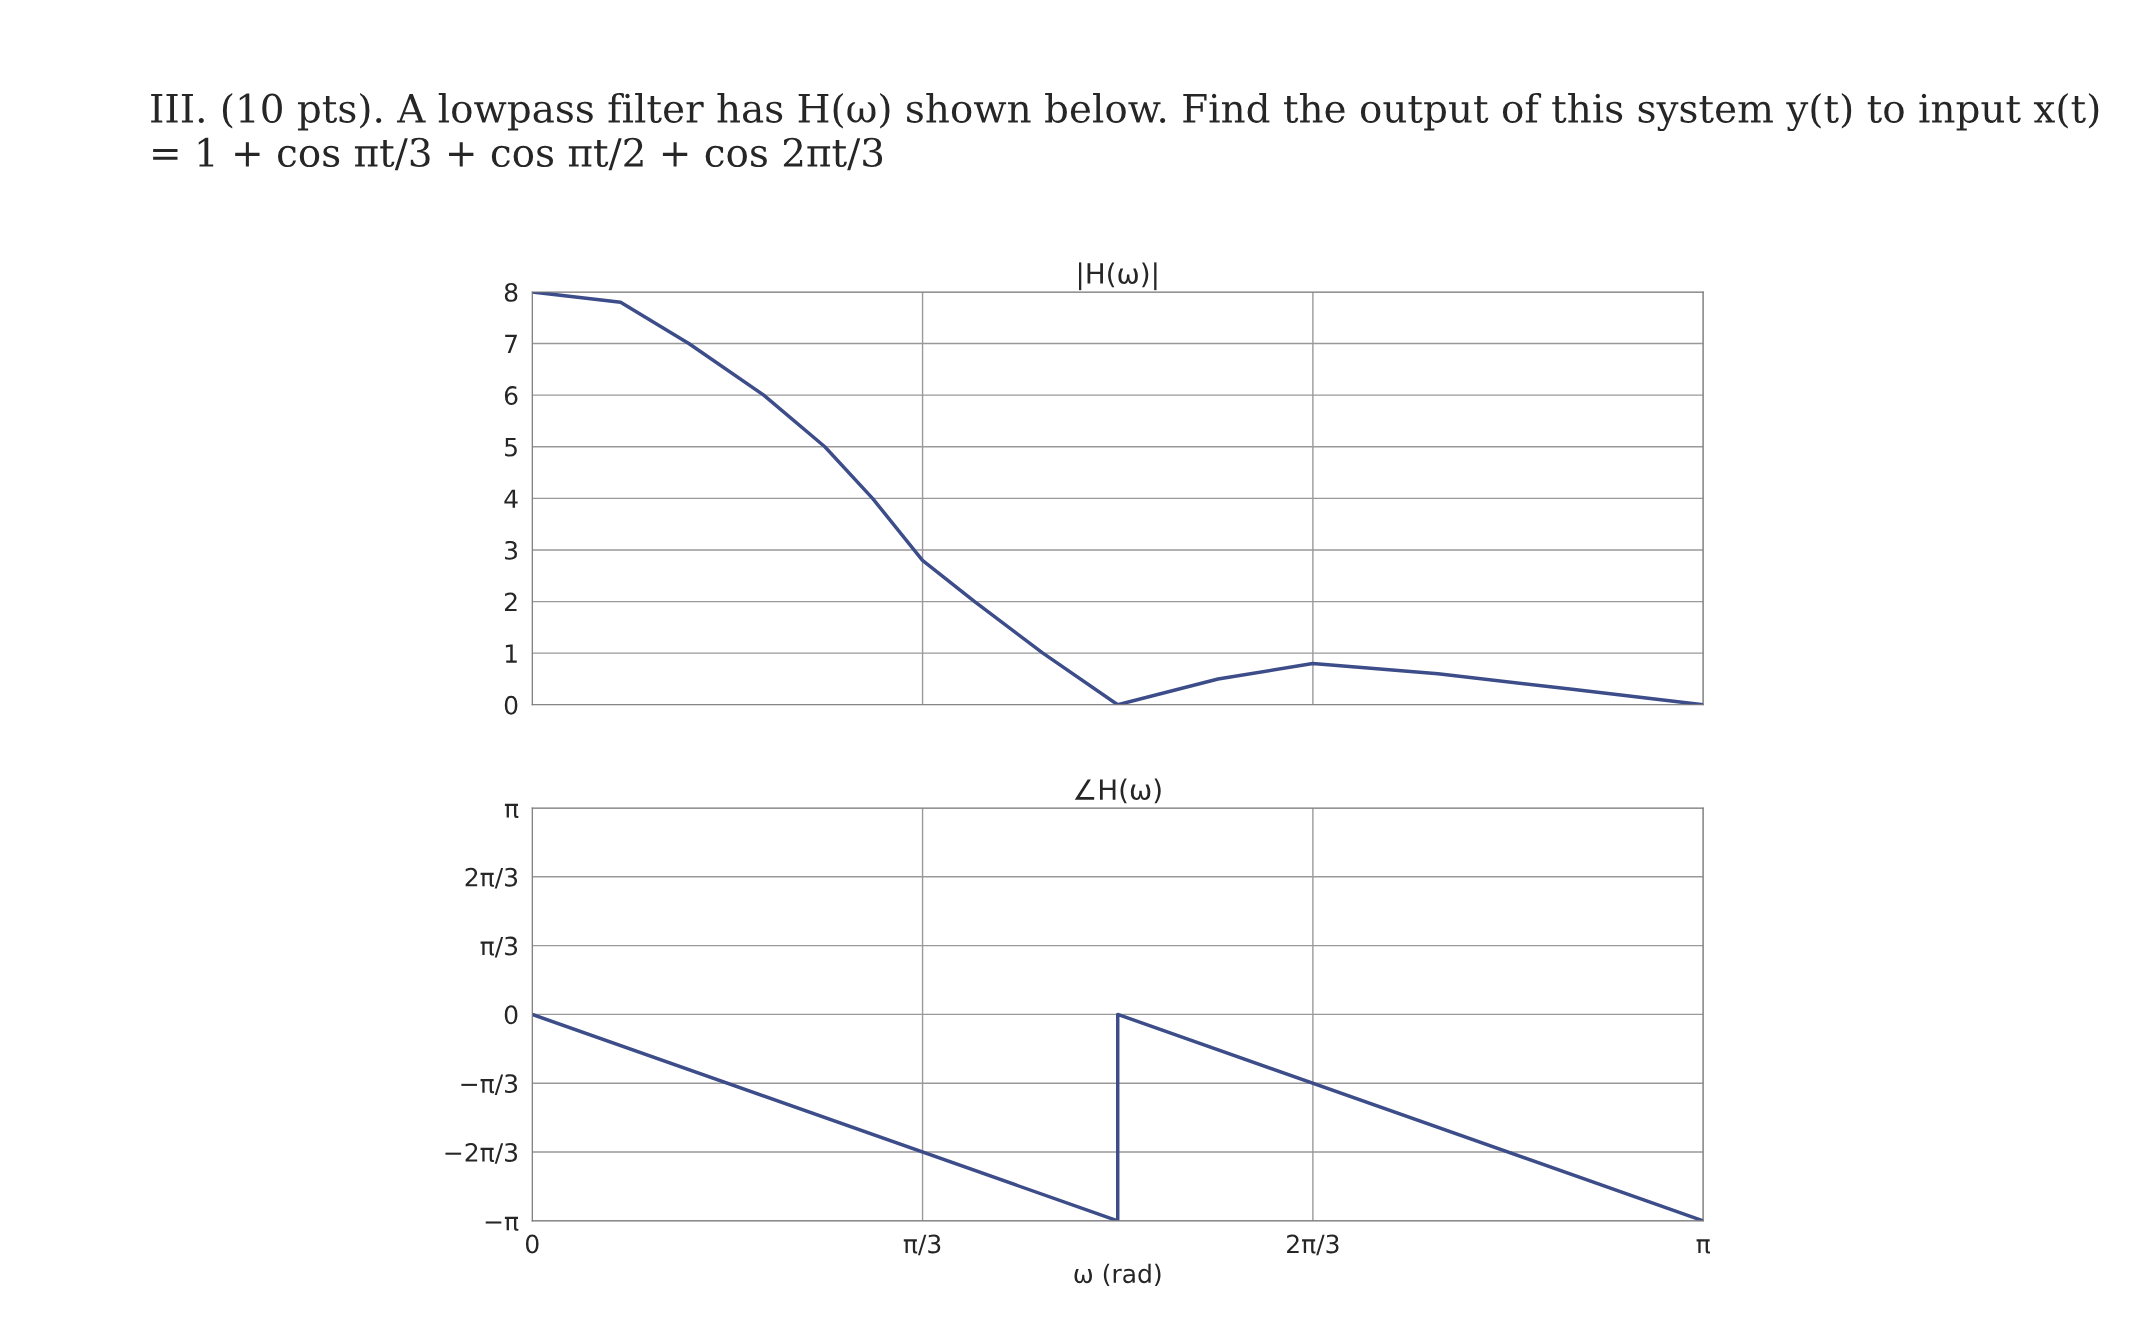  What do you see at coordinates (1117, 791) in the screenshot?
I see `chart-title: ∠H(ω)` at bounding box center [1117, 791].